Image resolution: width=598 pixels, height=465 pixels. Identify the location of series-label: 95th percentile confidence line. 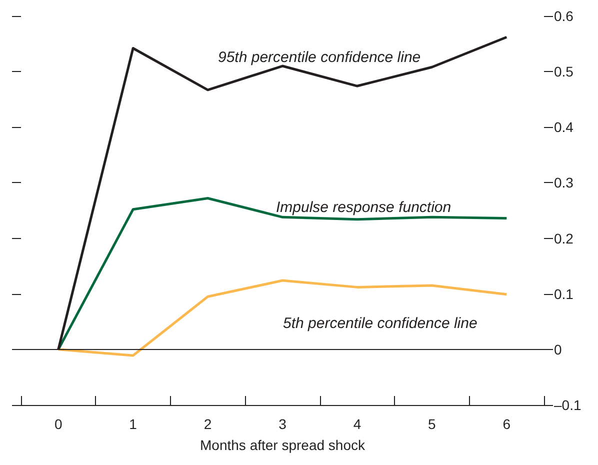
(319, 57).